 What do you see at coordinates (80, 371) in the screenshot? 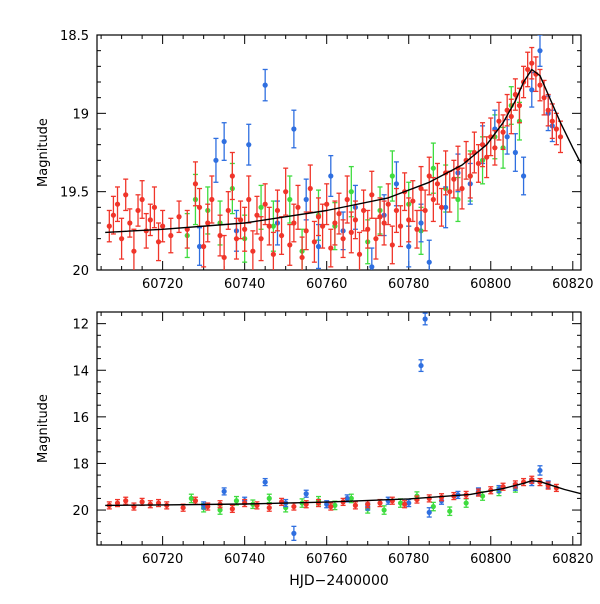
I see `y-tick-label: 14` at bounding box center [80, 371].